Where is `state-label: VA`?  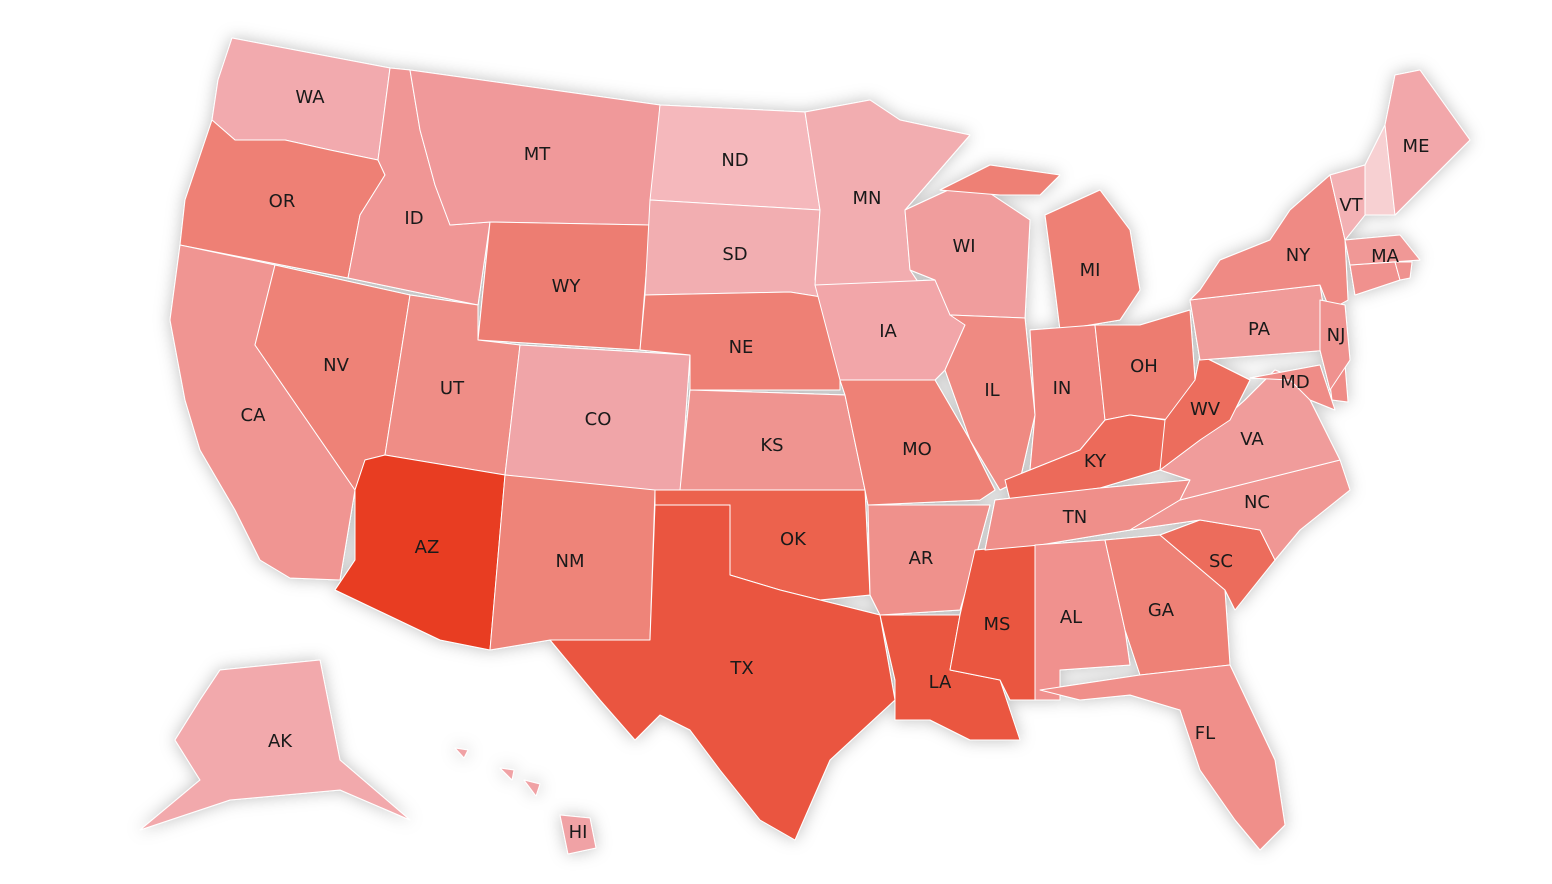 state-label: VA is located at coordinates (1252, 439).